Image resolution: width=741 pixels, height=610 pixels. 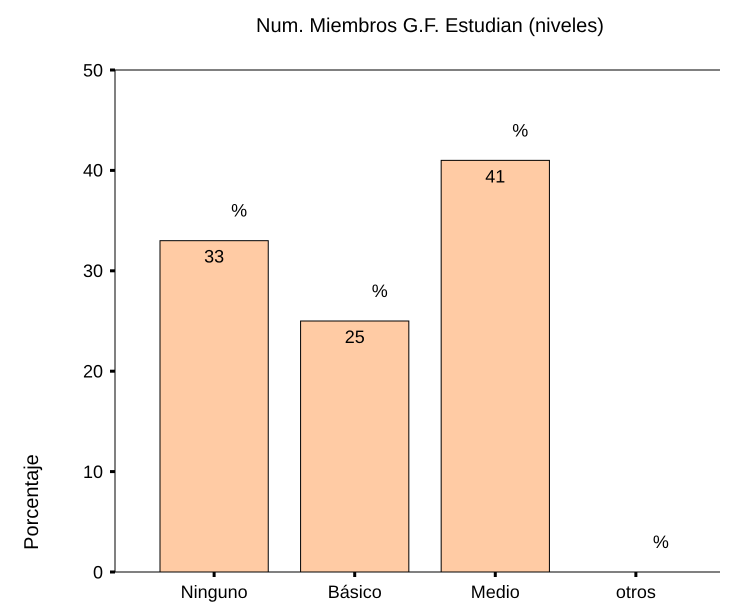 I want to click on x-tick-label: Básico, so click(x=355, y=592).